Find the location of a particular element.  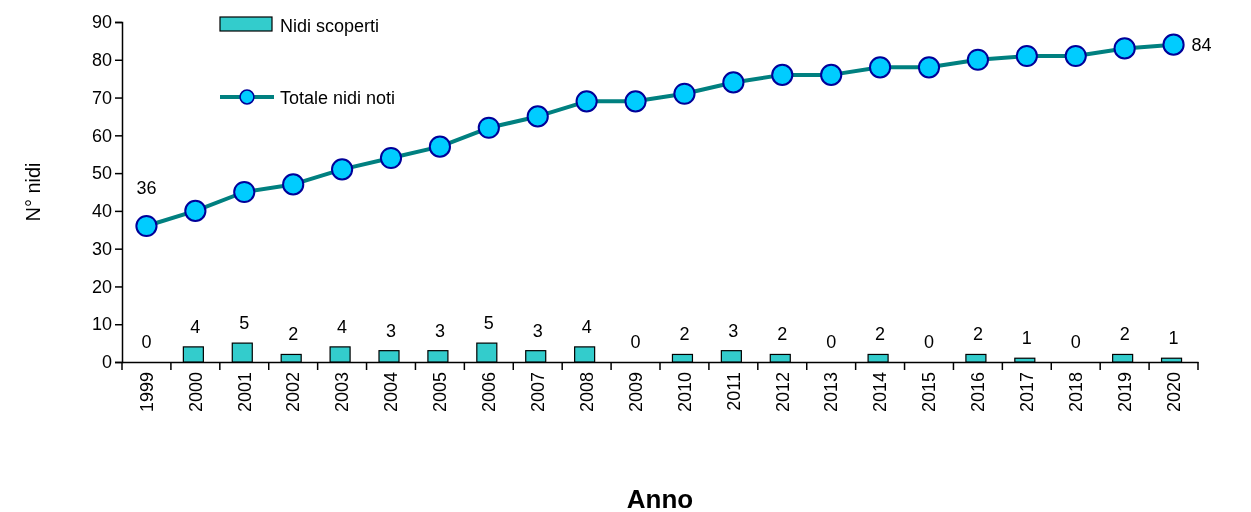

y-tick-label: 10 is located at coordinates (101, 324).